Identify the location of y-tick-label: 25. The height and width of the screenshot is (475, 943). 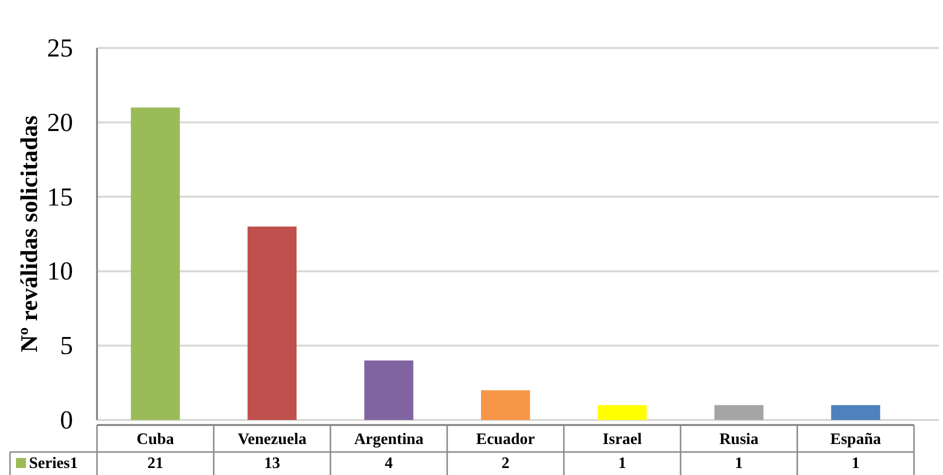
(60, 48).